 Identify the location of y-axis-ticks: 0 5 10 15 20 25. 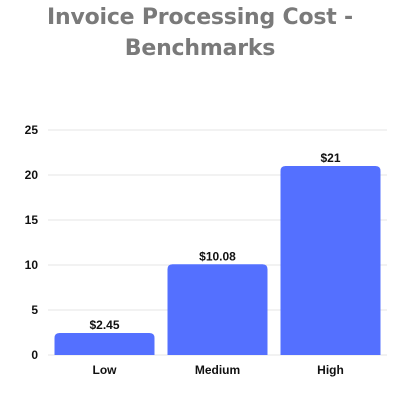
(32, 242).